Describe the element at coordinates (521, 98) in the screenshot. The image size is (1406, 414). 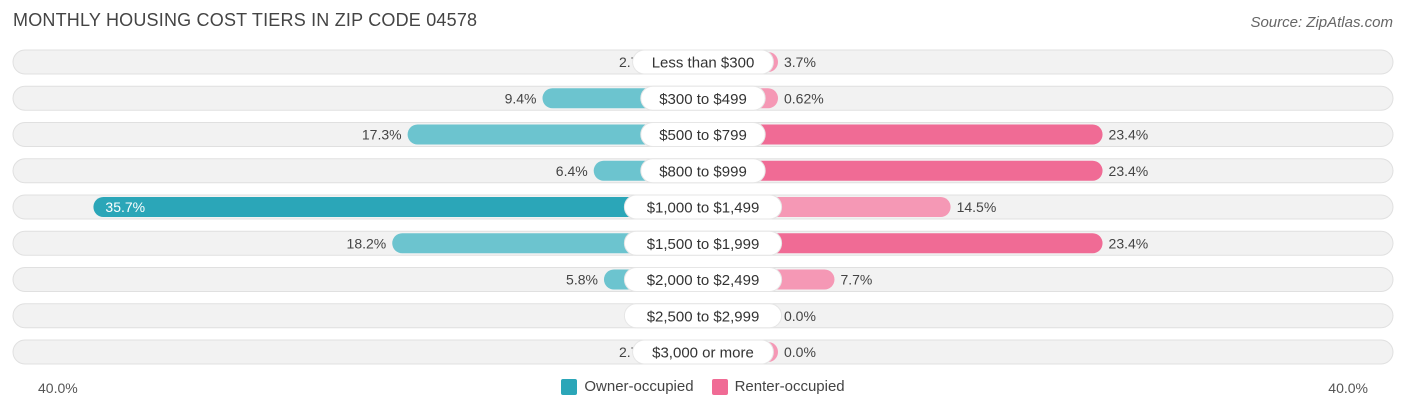
I see `label-owner-value: 9.4%` at that location.